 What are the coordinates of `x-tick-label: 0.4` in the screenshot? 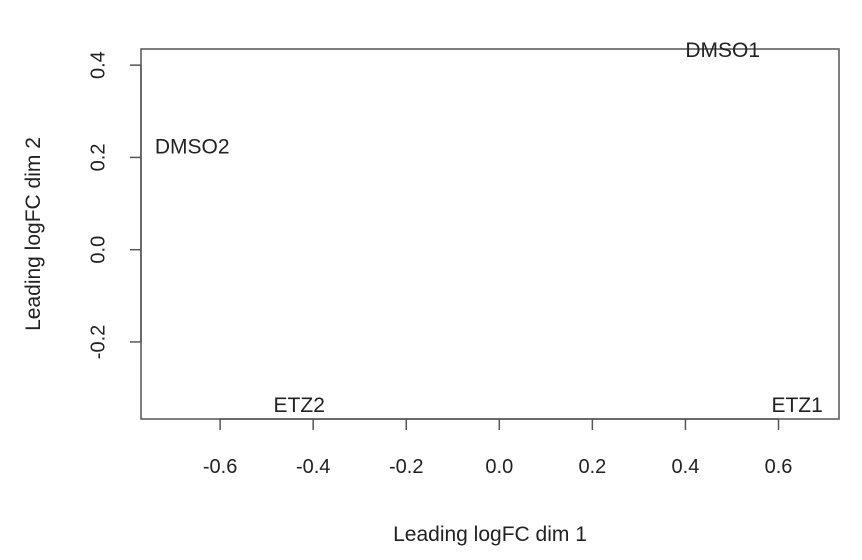 It's located at (686, 467).